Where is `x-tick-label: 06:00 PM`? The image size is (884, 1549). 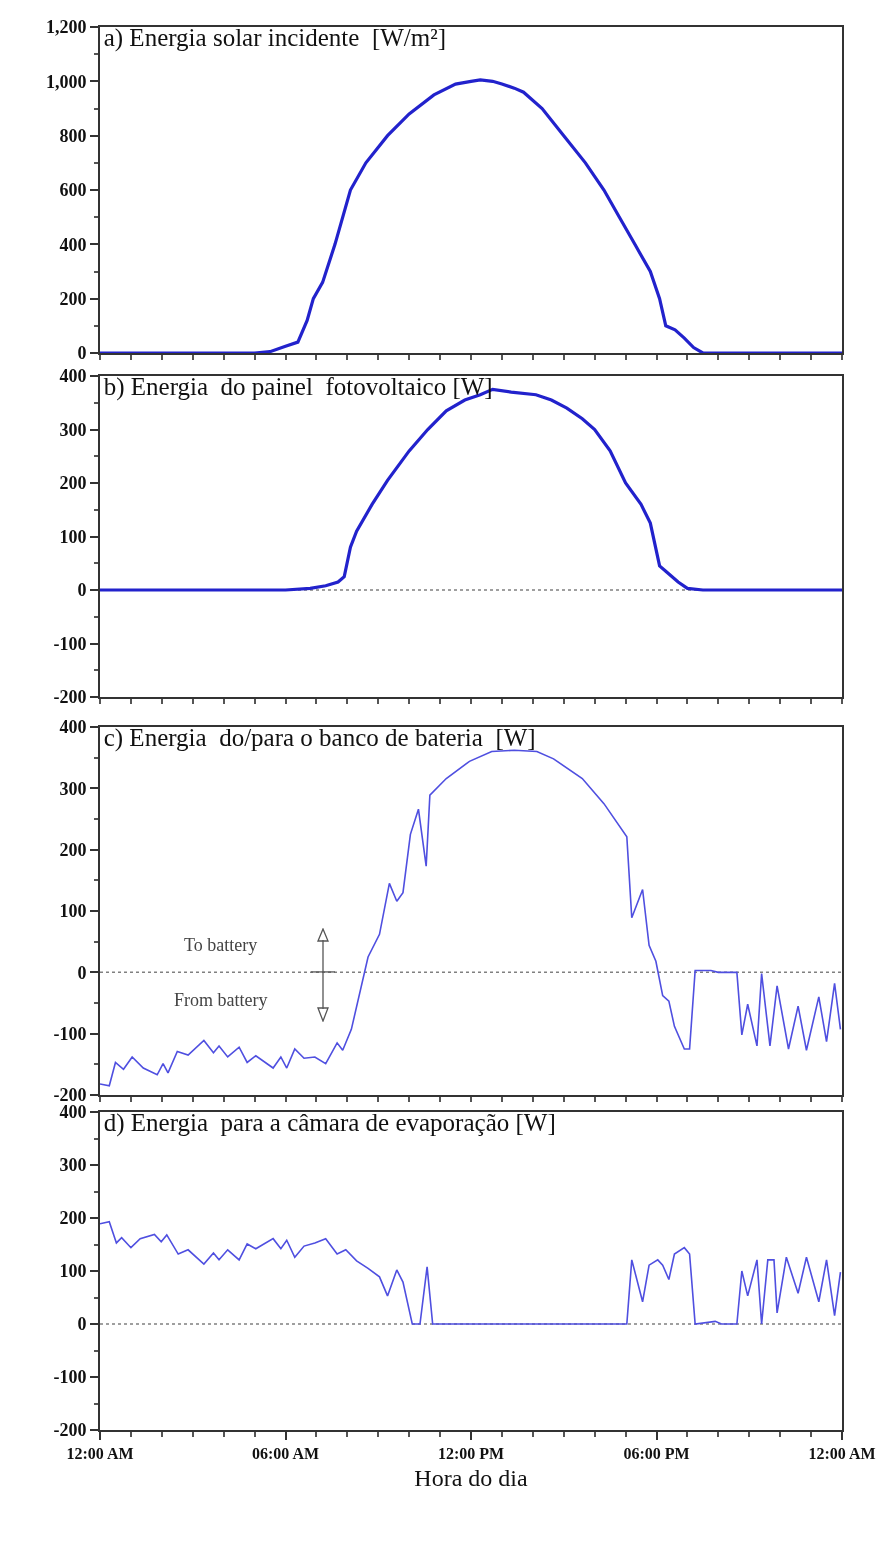 x-tick-label: 06:00 PM is located at coordinates (656, 1454).